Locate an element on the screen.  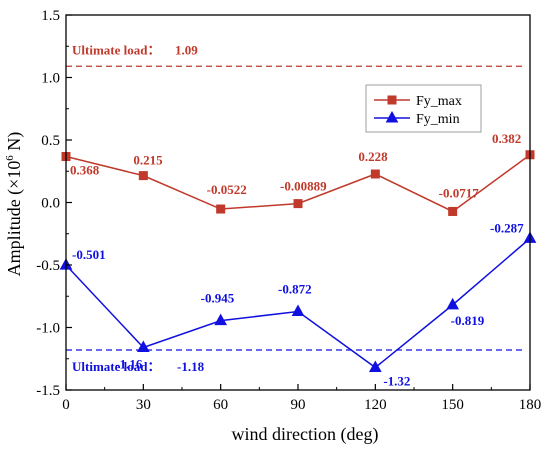
x-tick-label: 0 is located at coordinates (66, 405).